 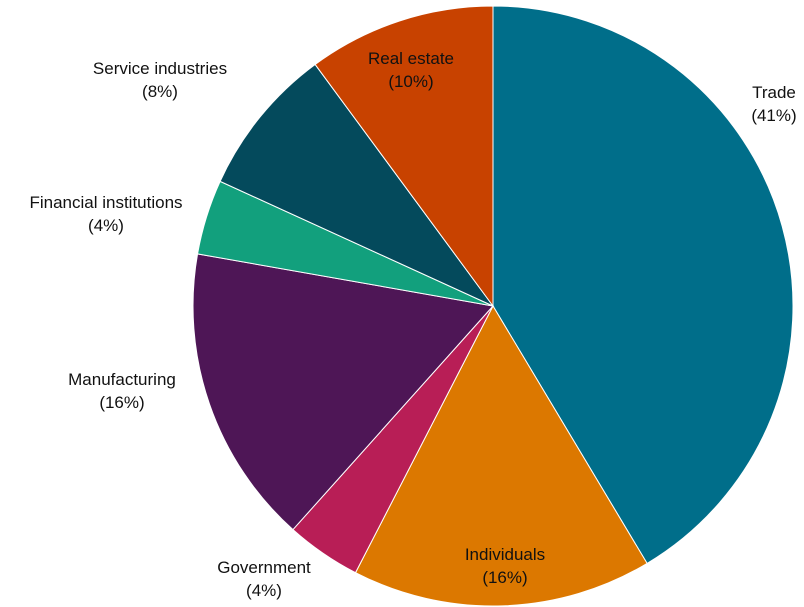 What do you see at coordinates (505, 566) in the screenshot?
I see `slice-label-individuals: Individuals (16%)` at bounding box center [505, 566].